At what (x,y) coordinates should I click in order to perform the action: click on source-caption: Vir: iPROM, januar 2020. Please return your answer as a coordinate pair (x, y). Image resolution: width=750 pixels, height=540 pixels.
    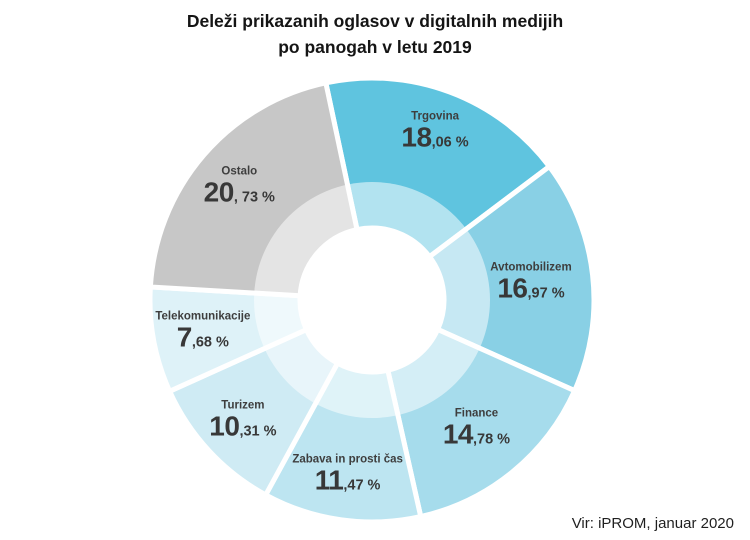
    Looking at the image, I should click on (652, 523).